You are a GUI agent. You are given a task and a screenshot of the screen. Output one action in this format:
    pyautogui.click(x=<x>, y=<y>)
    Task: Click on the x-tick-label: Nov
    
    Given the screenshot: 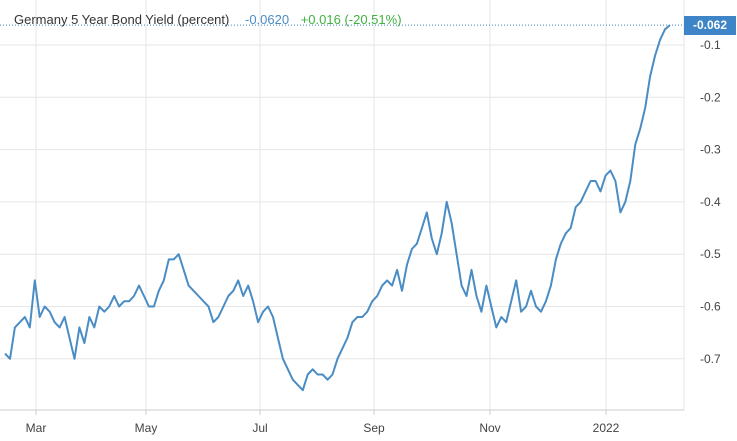 What is the action you would take?
    pyautogui.click(x=489, y=428)
    